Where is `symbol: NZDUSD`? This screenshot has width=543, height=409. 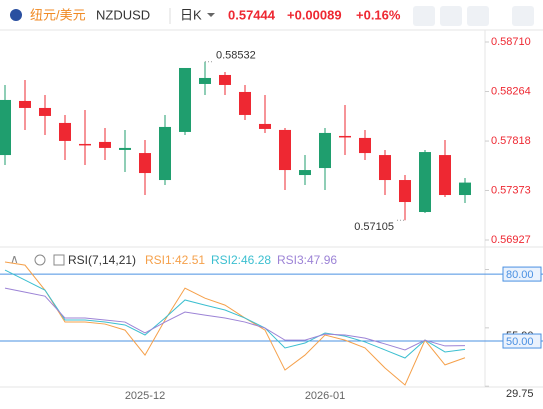 symbol: NZDUSD is located at coordinates (123, 14).